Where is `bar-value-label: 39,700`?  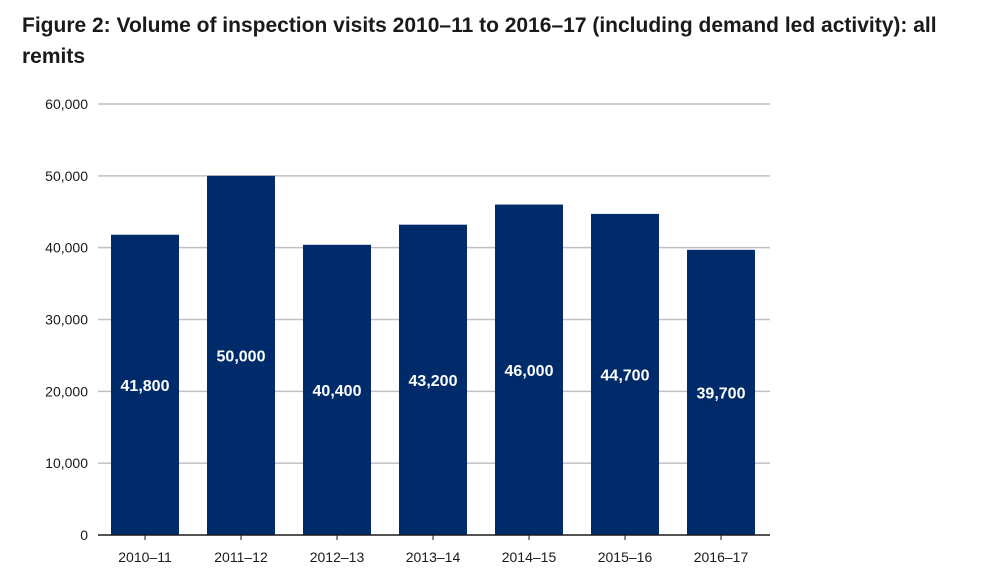
bar-value-label: 39,700 is located at coordinates (721, 393).